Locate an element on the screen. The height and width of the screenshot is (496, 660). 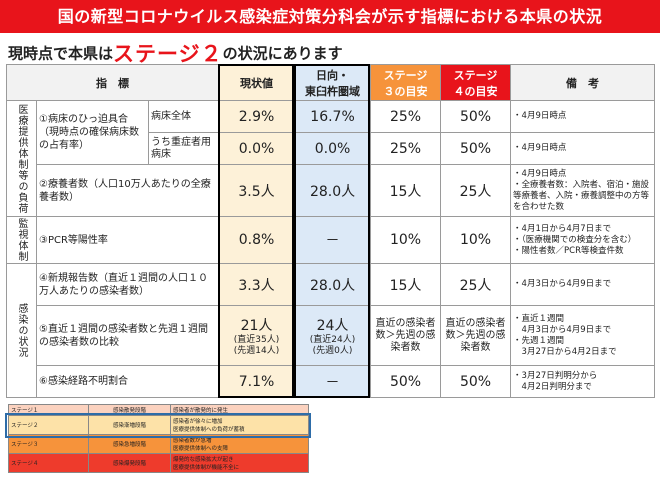
legend-desc: 感染者数が急増 医療提供体制への支障 is located at coordinates (239, 444).